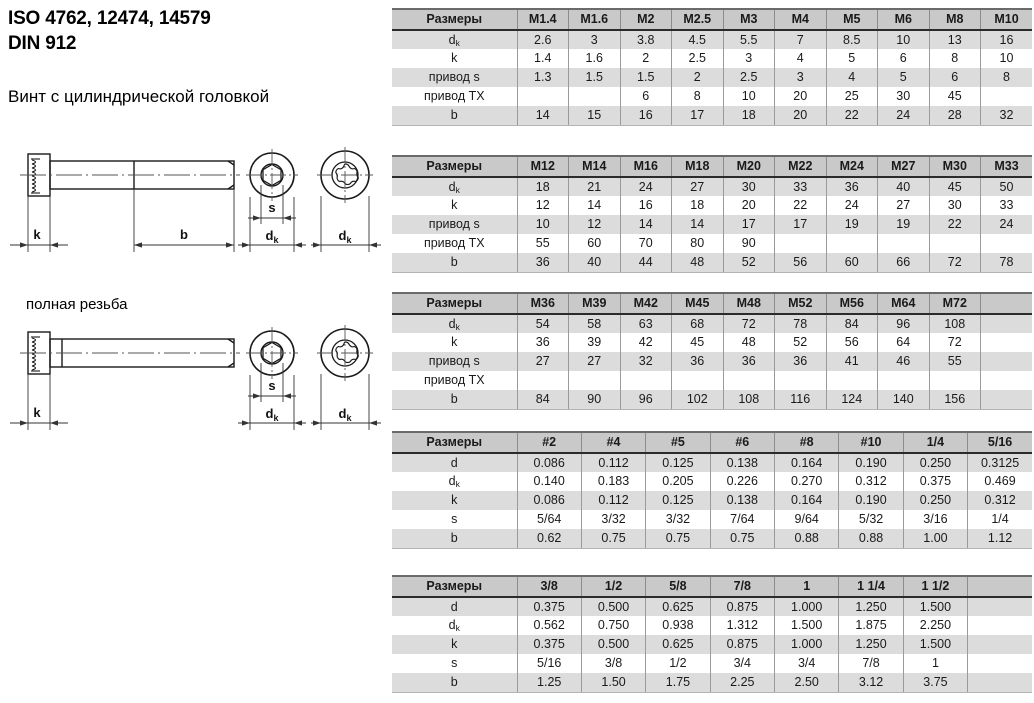 This screenshot has height=703, width=1034. I want to click on table-cell: 5/32, so click(871, 519).